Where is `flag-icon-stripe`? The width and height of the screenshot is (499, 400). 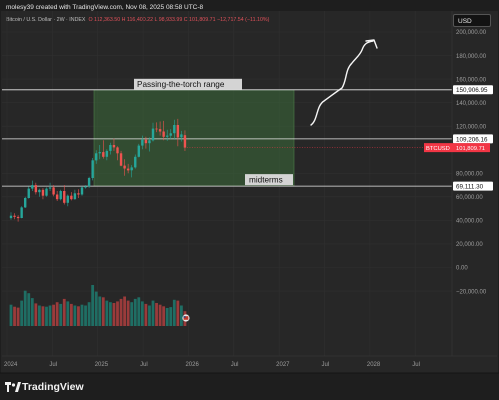
flag-icon-stripe is located at coordinates (186, 318).